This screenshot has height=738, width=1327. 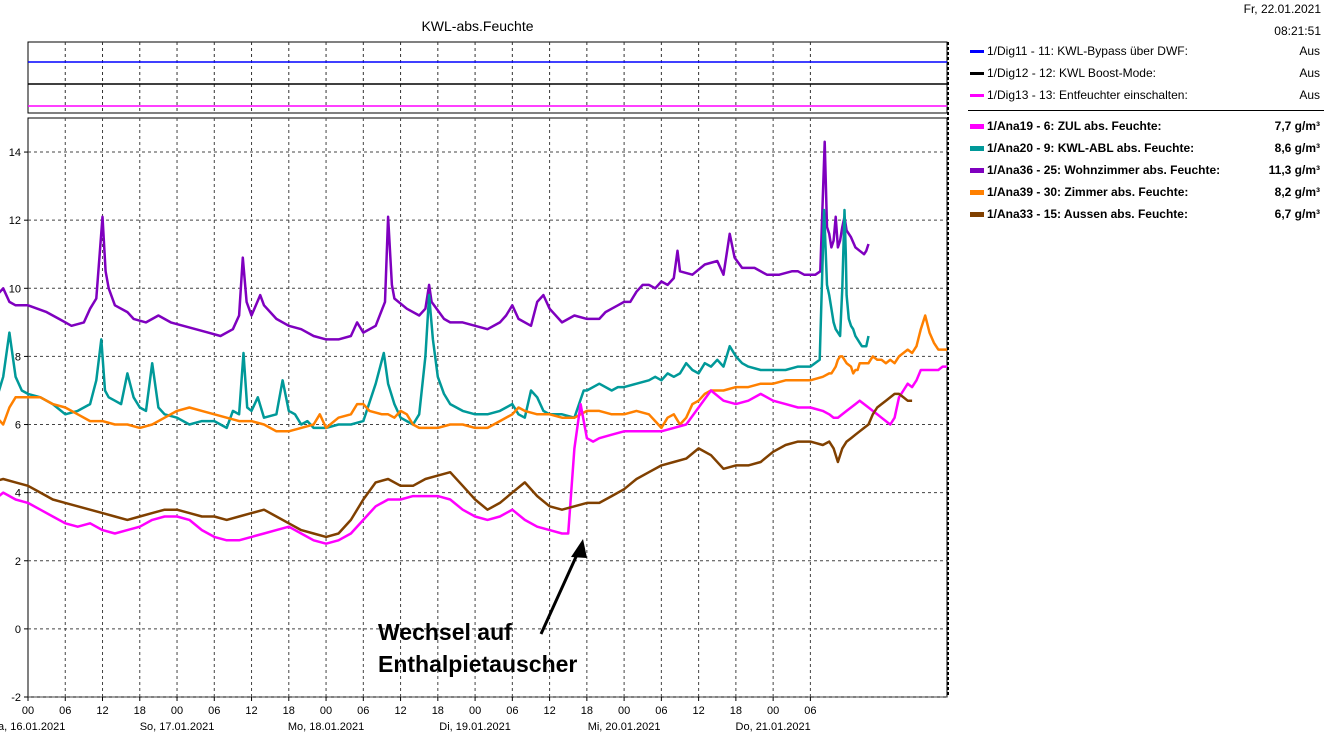 I want to click on legend-label: 1/Ana39 - 30: Zimmer abs. Feuchte:, so click(x=1088, y=192).